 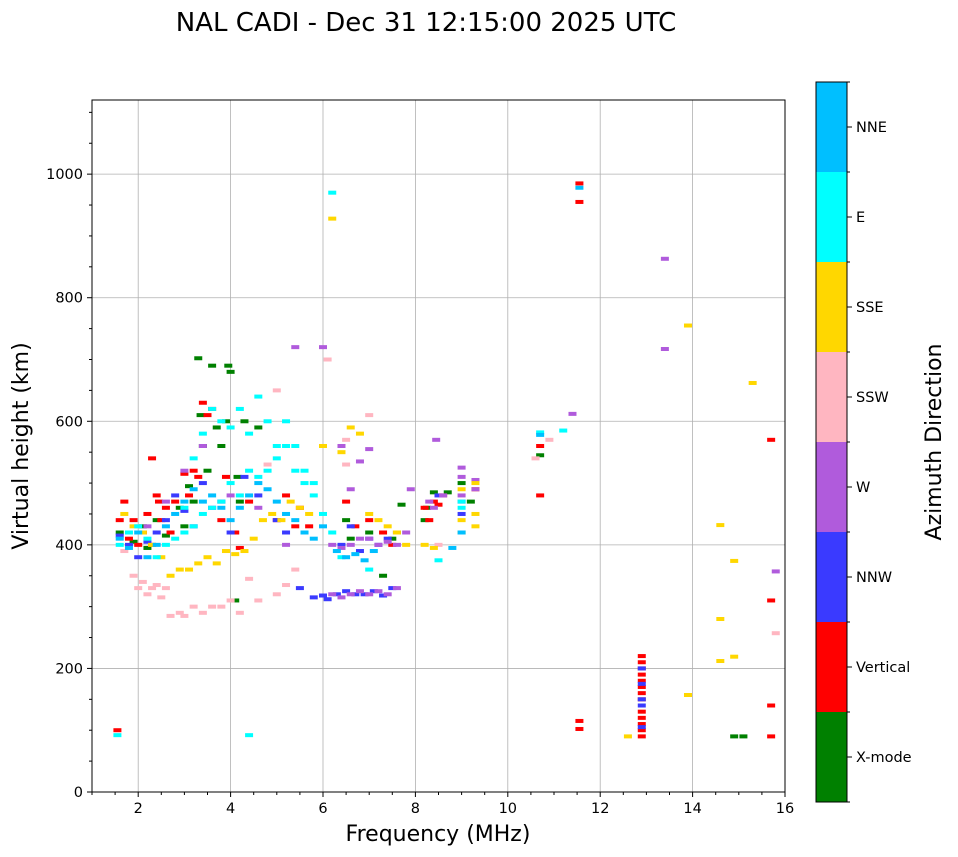 I want to click on colorbar-label: E, so click(x=860, y=218).